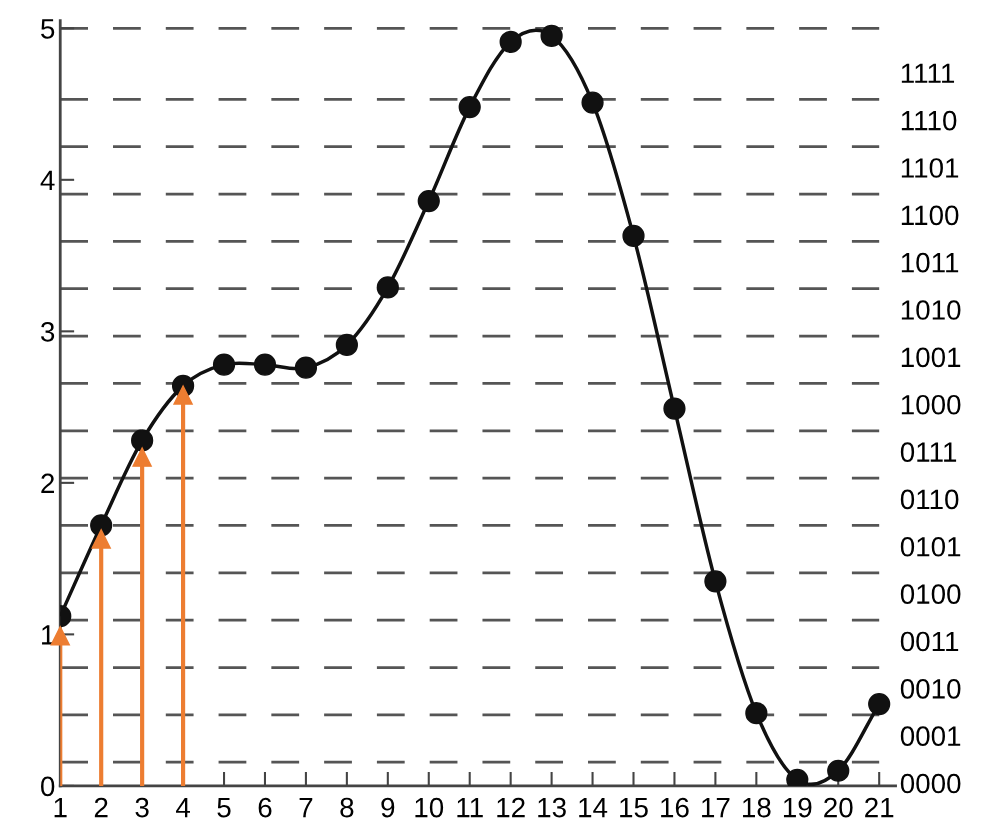 The height and width of the screenshot is (829, 1004). What do you see at coordinates (183, 808) in the screenshot?
I see `x-tick-label: 4` at bounding box center [183, 808].